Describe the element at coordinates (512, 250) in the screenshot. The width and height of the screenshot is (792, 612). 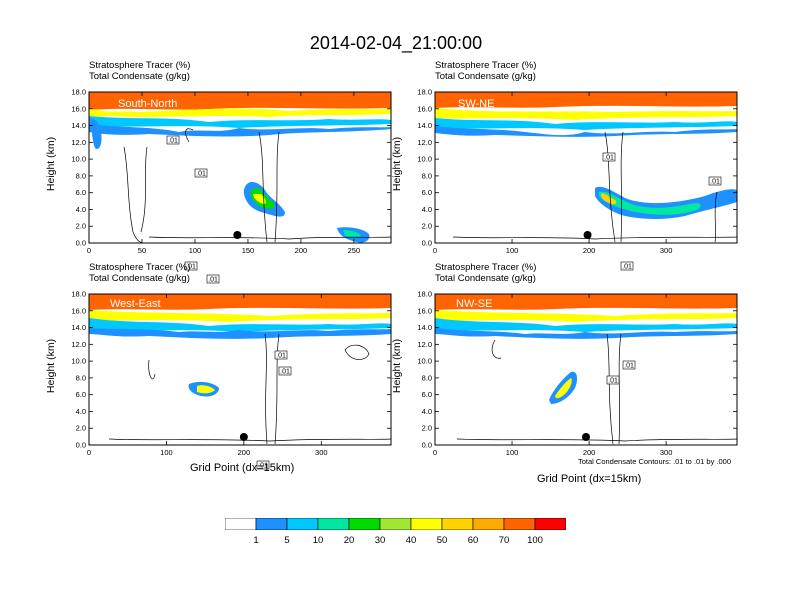
I see `x-tick-label: 100` at that location.